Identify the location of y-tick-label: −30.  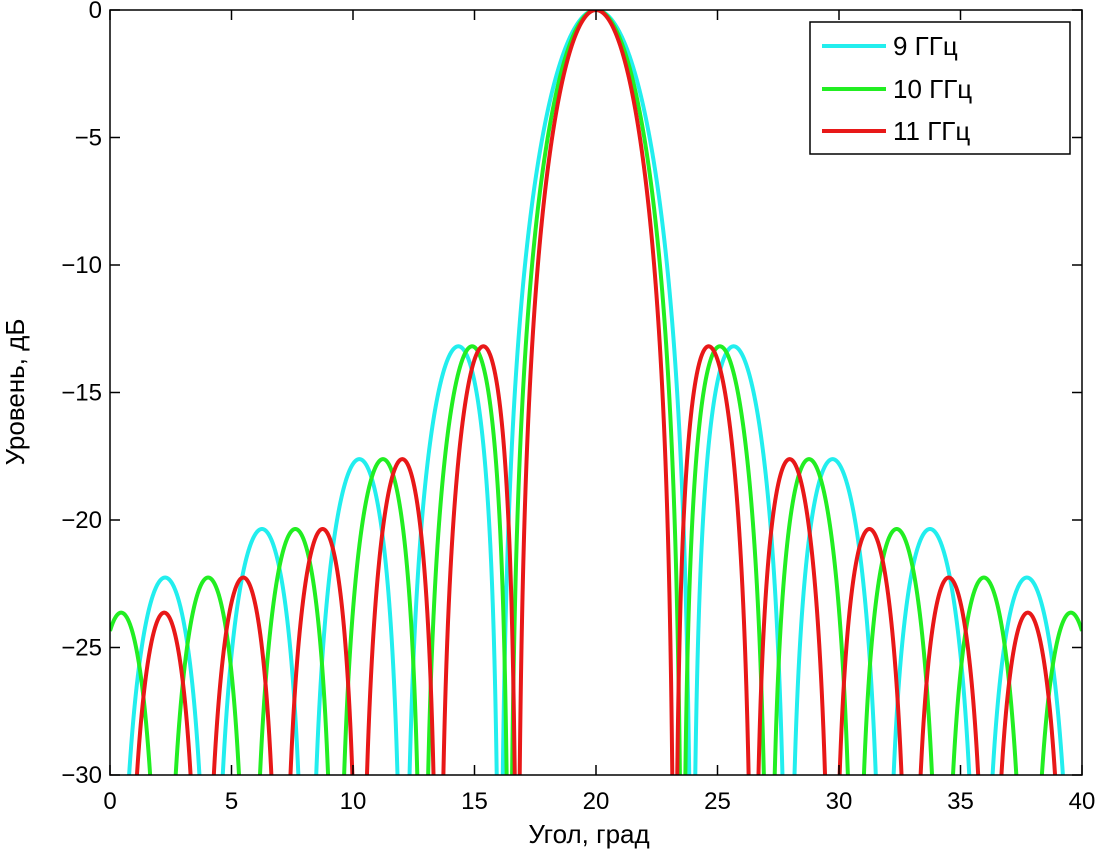
(81, 775).